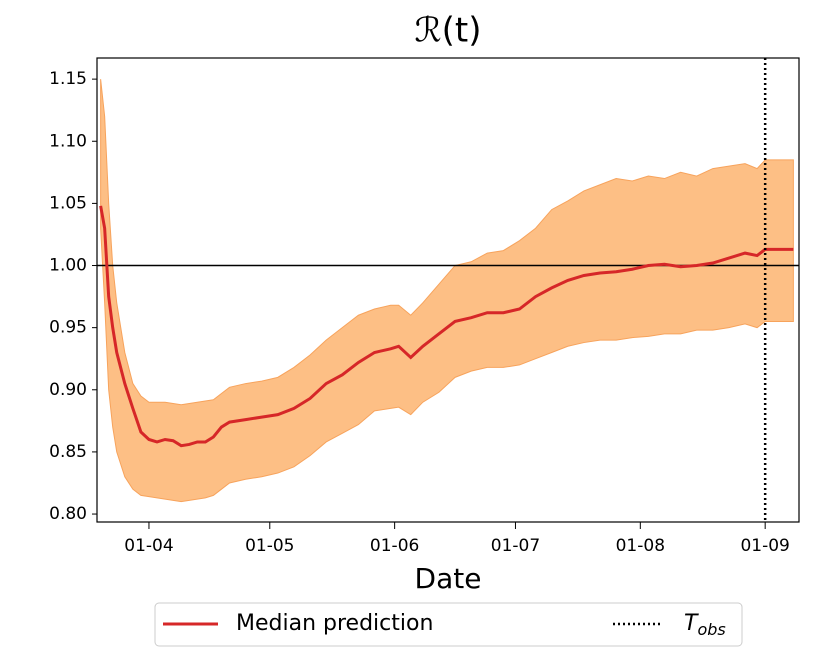 This screenshot has height=653, width=830. What do you see at coordinates (448, 31) in the screenshot?
I see `chart-title: ℛ(t)` at bounding box center [448, 31].